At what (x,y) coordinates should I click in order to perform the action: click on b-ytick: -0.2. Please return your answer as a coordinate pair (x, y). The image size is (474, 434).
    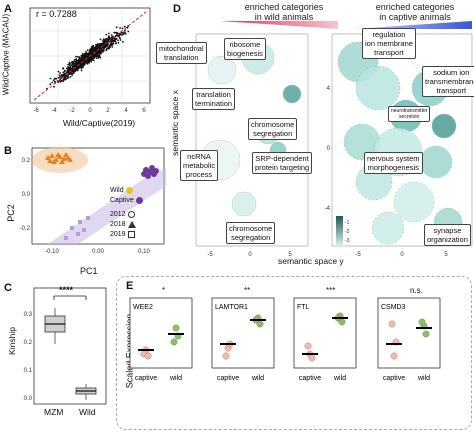
    Looking at the image, I should click on (25, 229).